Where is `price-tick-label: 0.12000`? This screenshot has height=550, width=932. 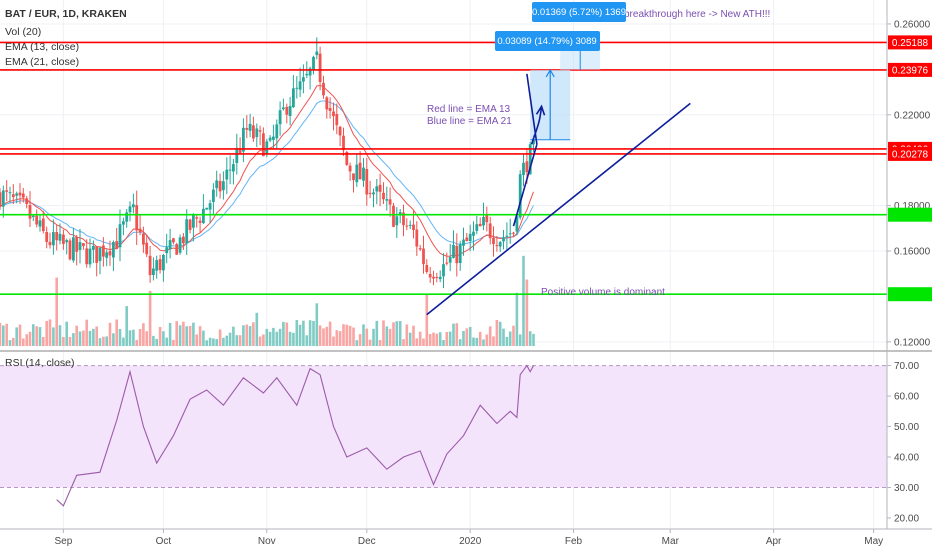
price-tick-label: 0.12000 is located at coordinates (912, 342).